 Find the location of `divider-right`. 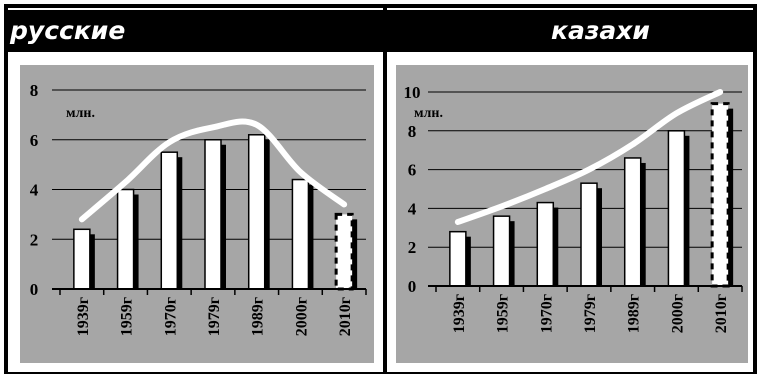

divider-right is located at coordinates (755, 189).